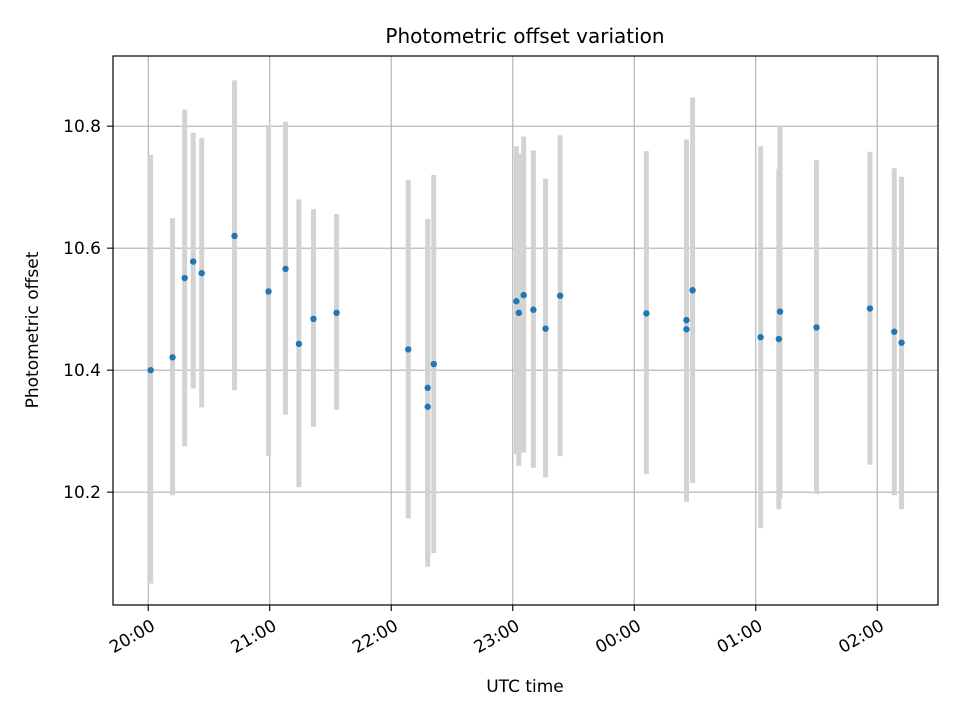 The width and height of the screenshot is (960, 720). What do you see at coordinates (82, 127) in the screenshot?
I see `y-tick-label: 10.8` at bounding box center [82, 127].